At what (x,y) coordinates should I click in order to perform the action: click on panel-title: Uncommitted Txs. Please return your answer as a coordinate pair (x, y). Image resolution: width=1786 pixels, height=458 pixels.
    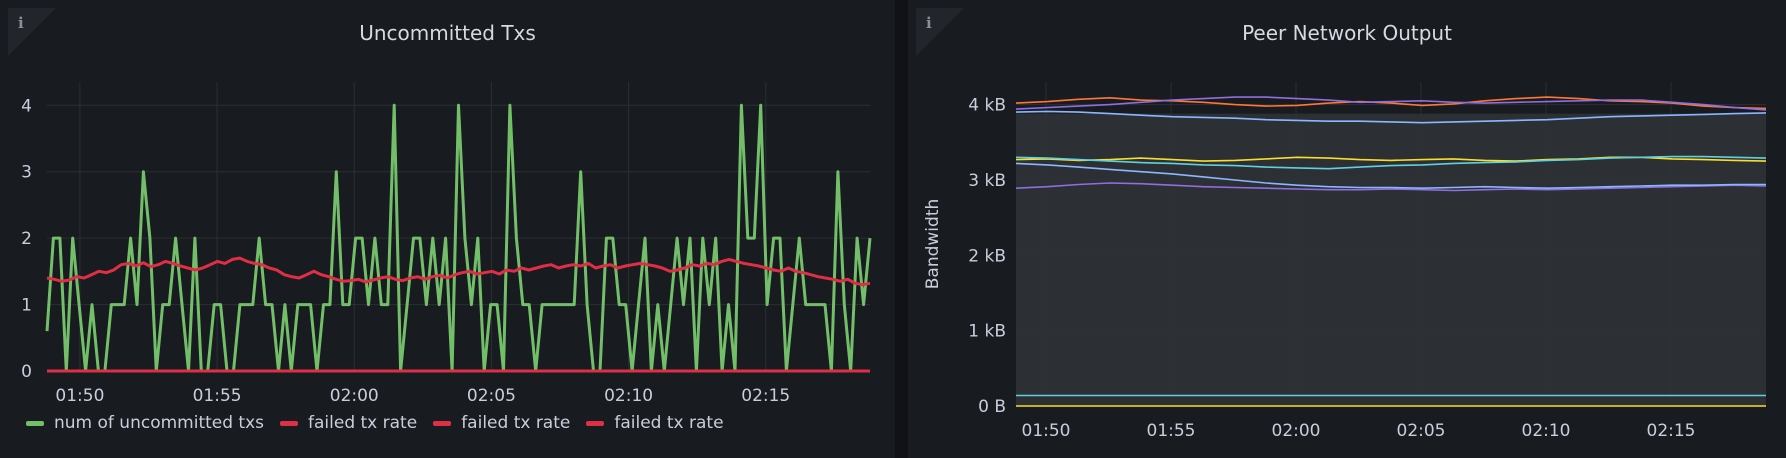
    Looking at the image, I should click on (447, 33).